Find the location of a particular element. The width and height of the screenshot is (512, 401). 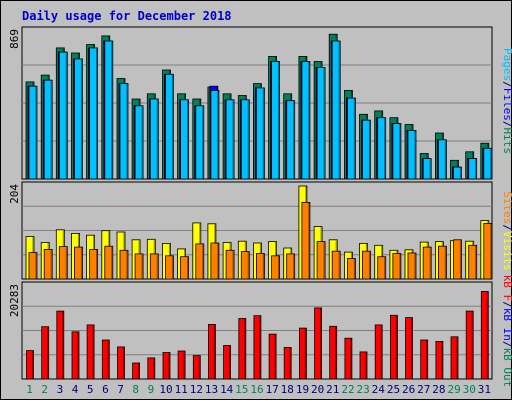

x-tick-label-day-3: 3 is located at coordinates (60, 389).